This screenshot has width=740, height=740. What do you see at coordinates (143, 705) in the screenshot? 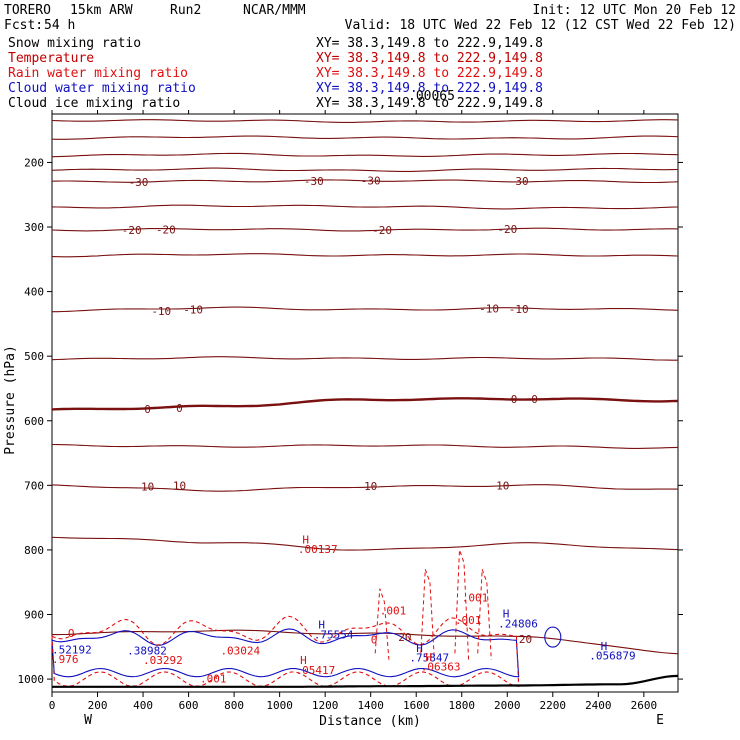
I see `x-tick-label: 400` at bounding box center [143, 705].